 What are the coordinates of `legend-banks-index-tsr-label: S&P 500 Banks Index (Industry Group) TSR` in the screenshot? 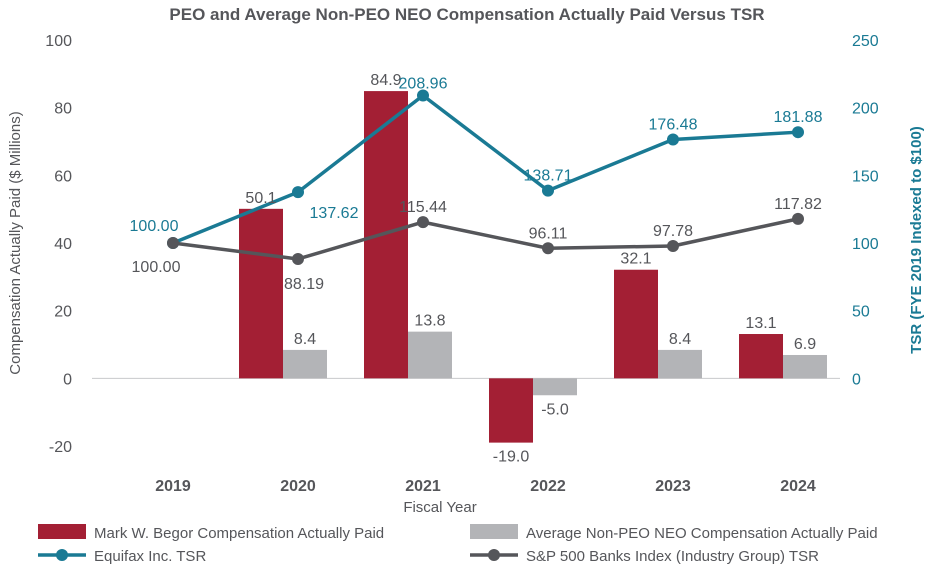 It's located at (672, 556).